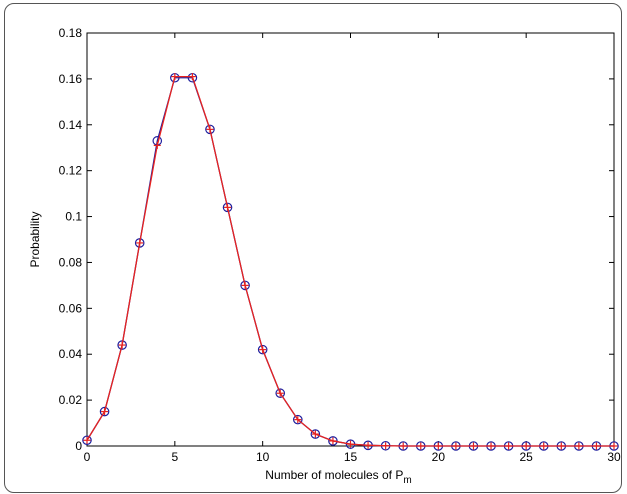 The width and height of the screenshot is (627, 494). Describe the element at coordinates (407, 480) in the screenshot. I see `x-axis-label-subscript: m` at that location.